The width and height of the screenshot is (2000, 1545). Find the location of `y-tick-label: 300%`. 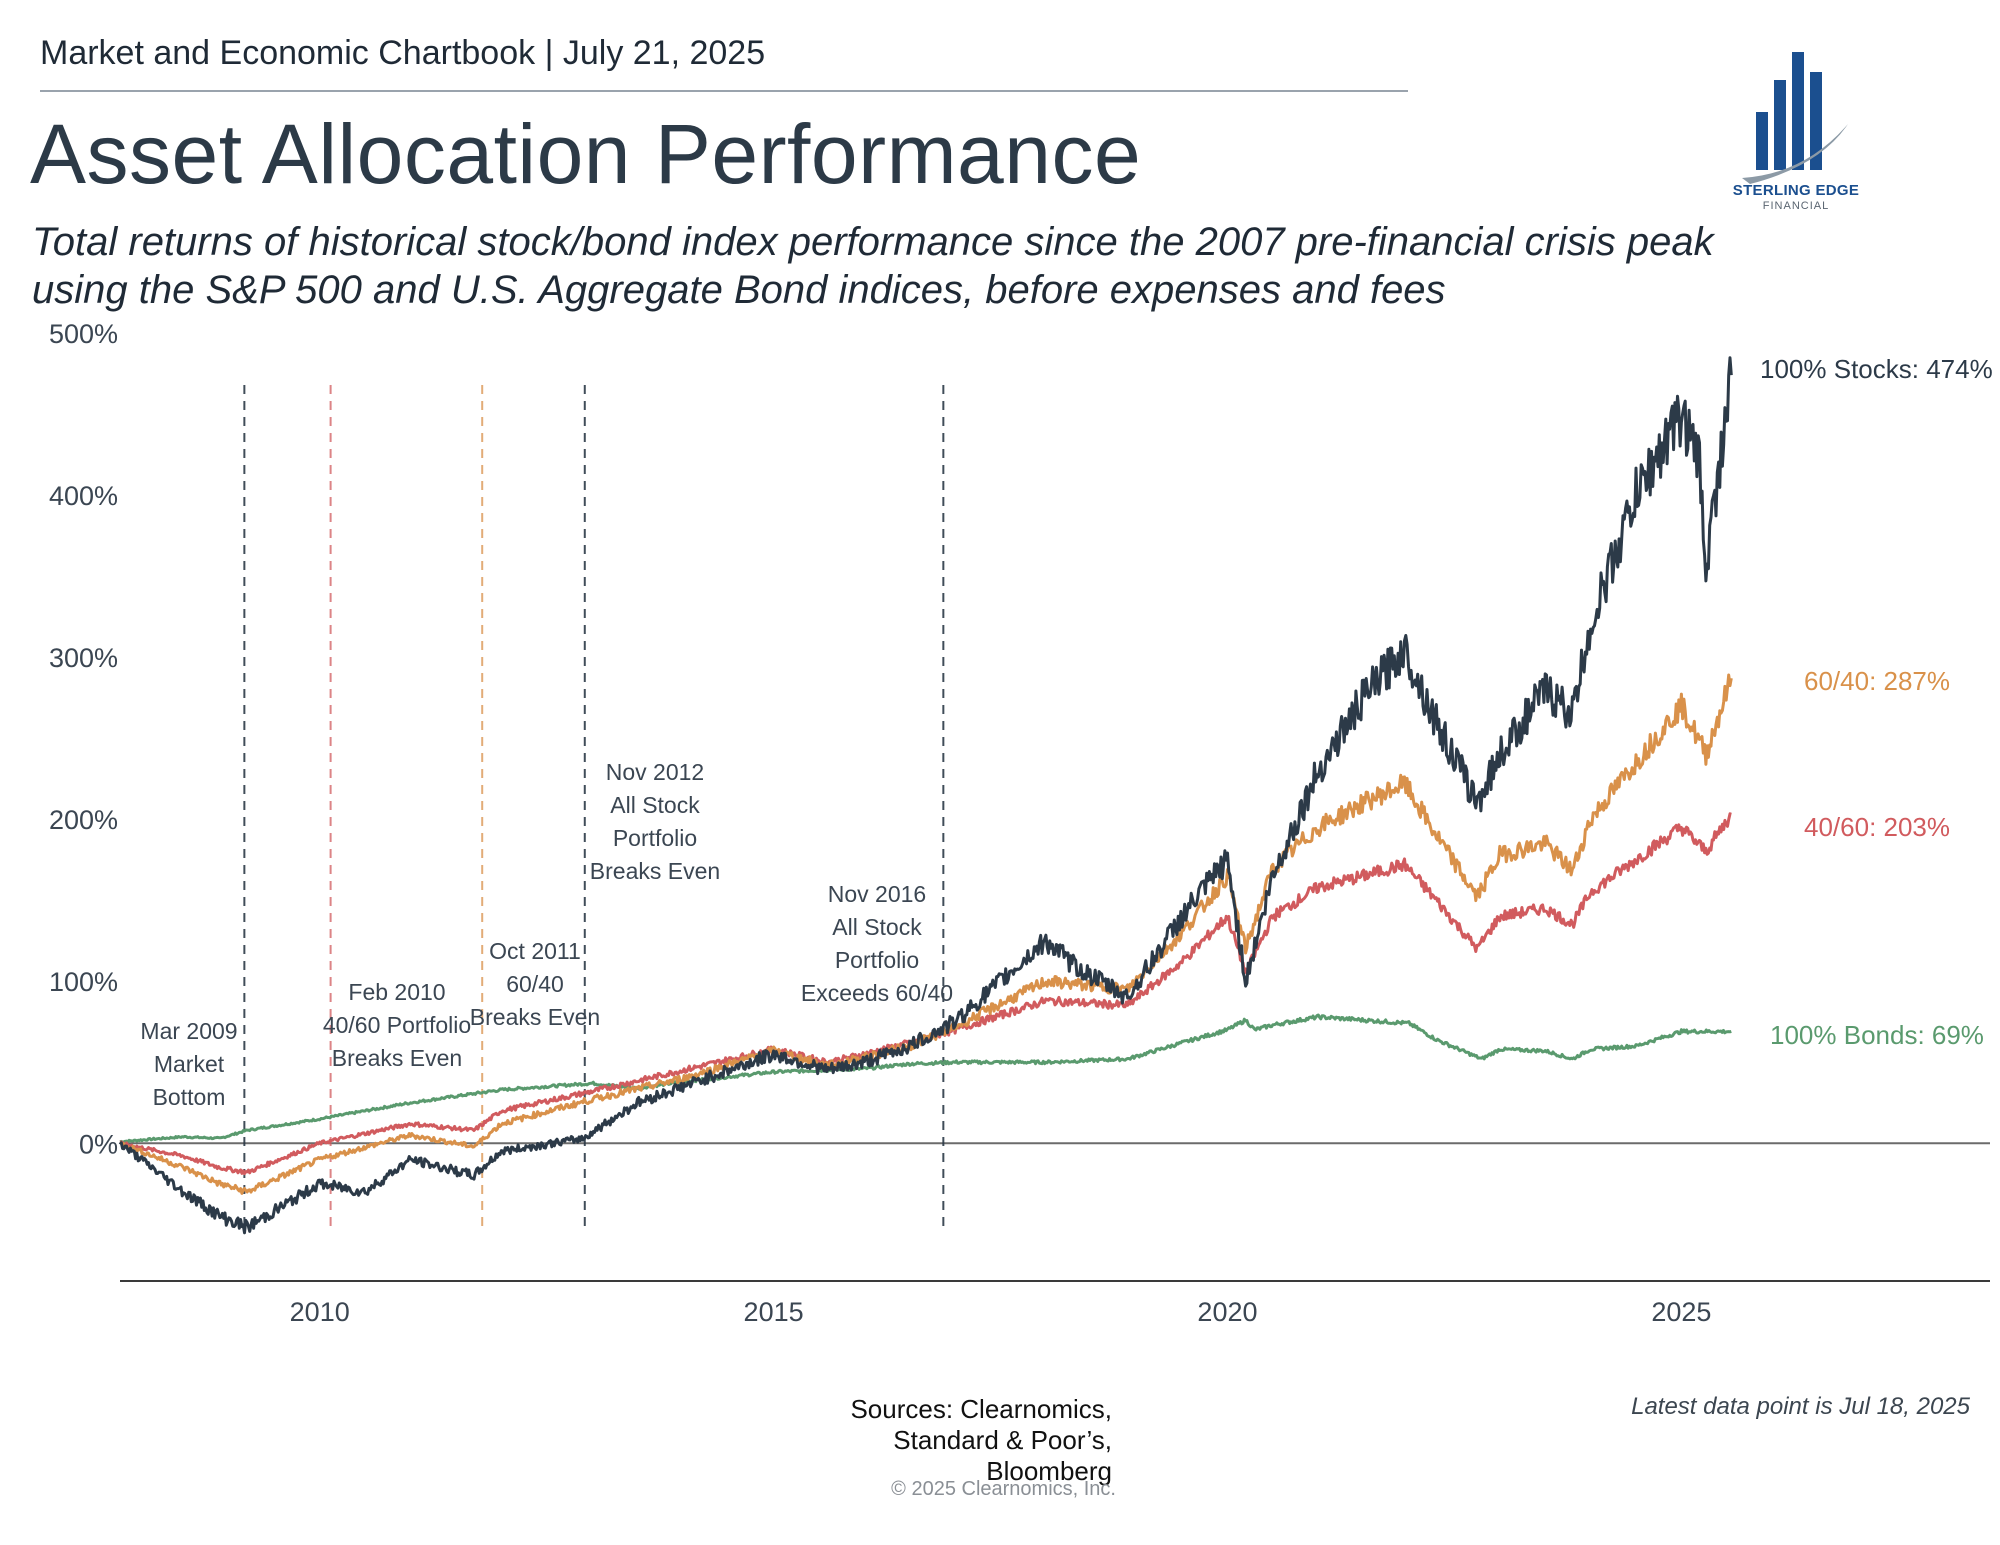

y-tick-label: 300% is located at coordinates (83, 658).